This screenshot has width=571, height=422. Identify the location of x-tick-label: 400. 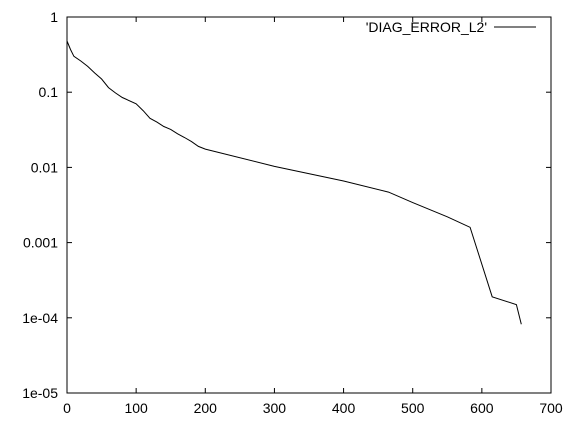
(344, 408).